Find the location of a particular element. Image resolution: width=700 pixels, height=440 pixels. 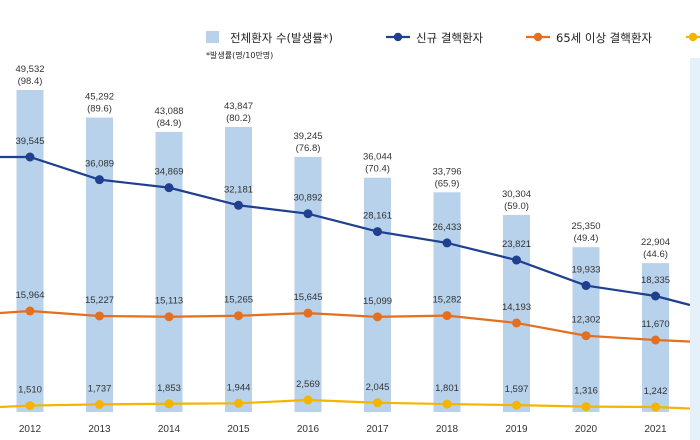

bar-value-label: 39,245 is located at coordinates (307, 136).